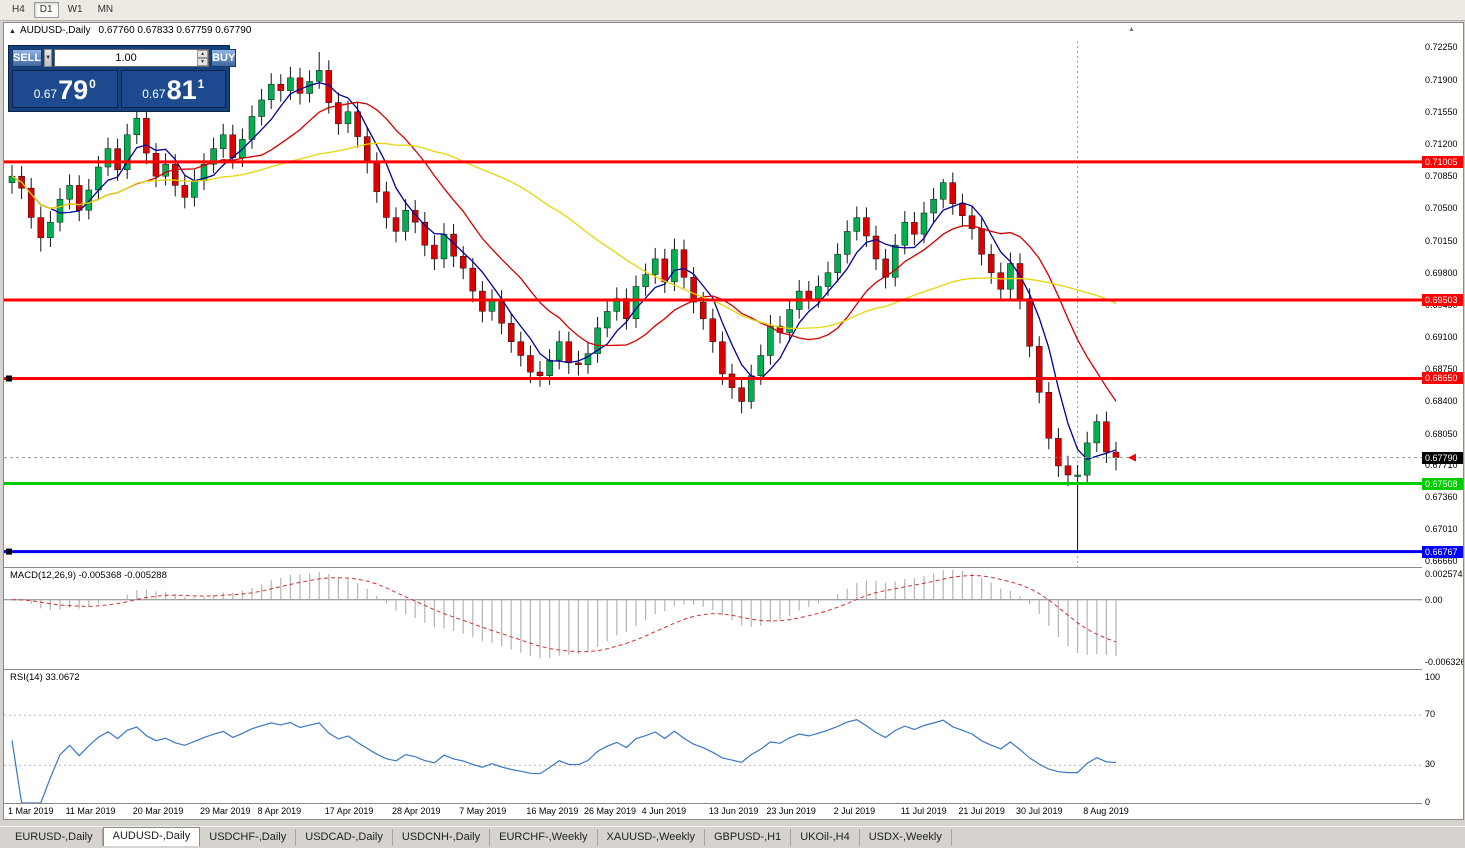 The width and height of the screenshot is (1465, 848). I want to click on sell-button: SELL, so click(27, 58).